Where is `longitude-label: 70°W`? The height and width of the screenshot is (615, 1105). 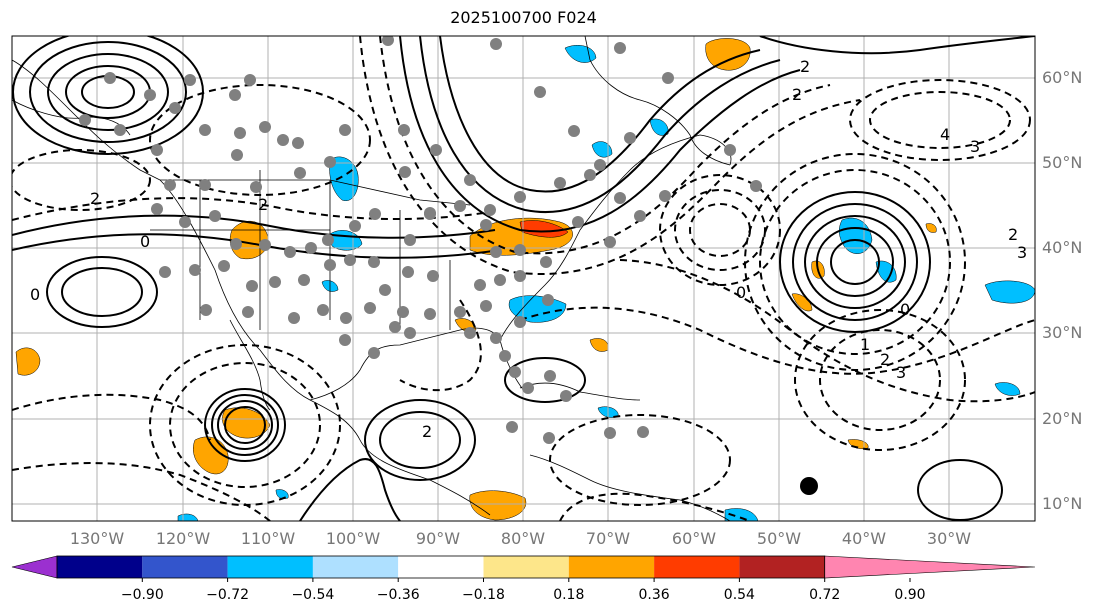
longitude-label: 70°W is located at coordinates (608, 538).